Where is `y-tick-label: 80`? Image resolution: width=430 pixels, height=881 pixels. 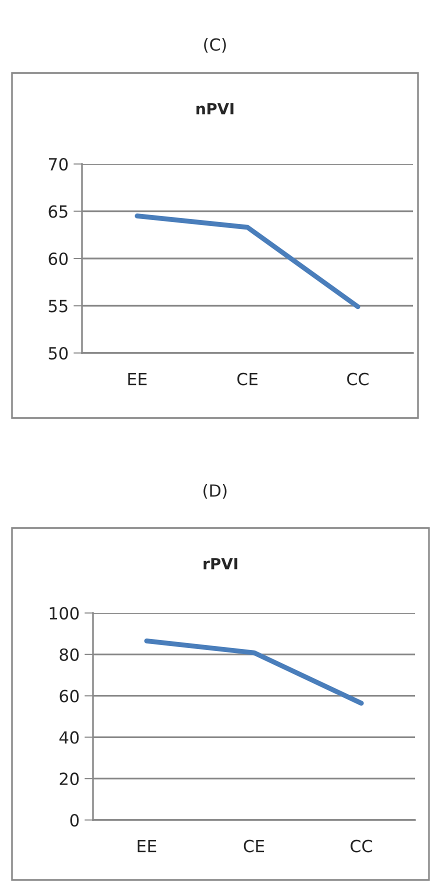
y-tick-label: 80 is located at coordinates (69, 654).